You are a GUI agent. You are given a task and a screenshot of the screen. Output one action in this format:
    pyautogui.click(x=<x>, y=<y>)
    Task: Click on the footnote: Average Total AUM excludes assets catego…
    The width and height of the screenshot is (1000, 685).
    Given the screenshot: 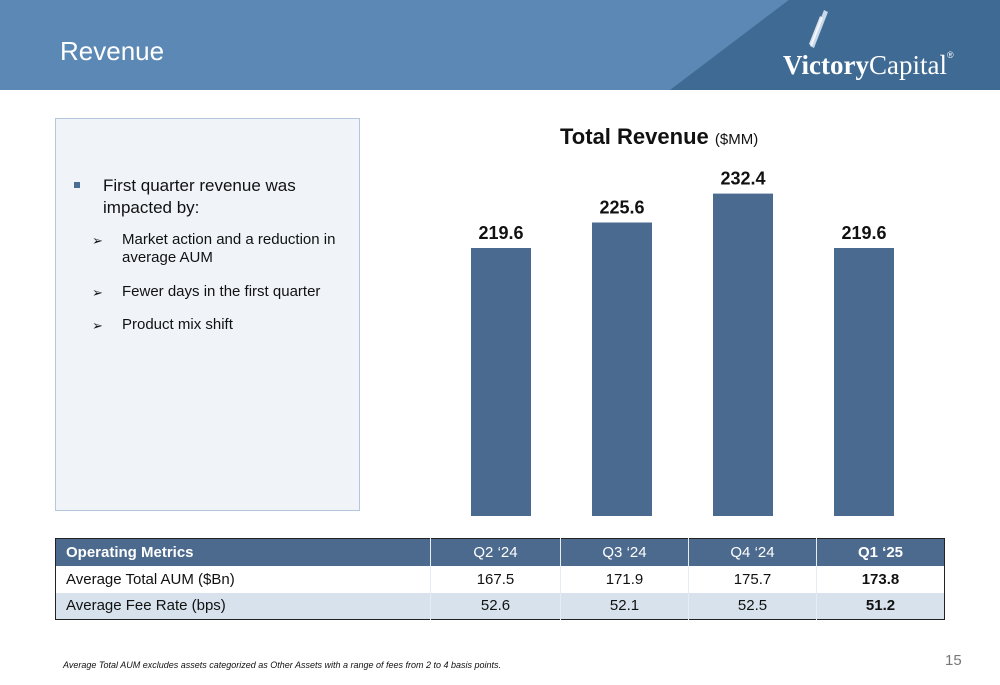 What is the action you would take?
    pyautogui.click(x=282, y=665)
    